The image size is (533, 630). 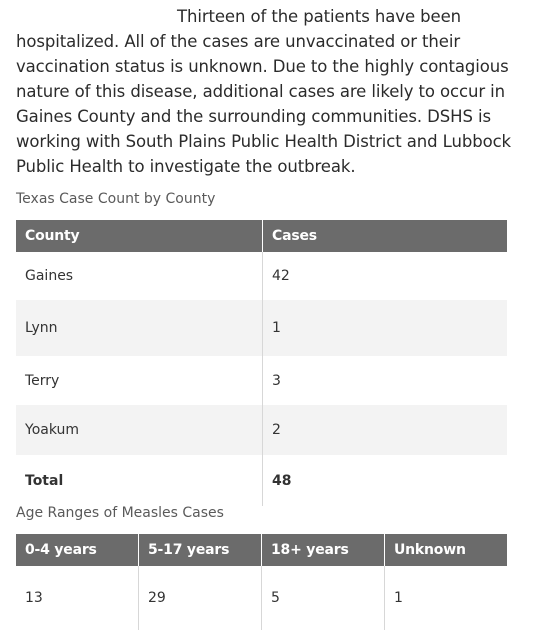 I want to click on table-row: 13 29 5 1, so click(x=261, y=598).